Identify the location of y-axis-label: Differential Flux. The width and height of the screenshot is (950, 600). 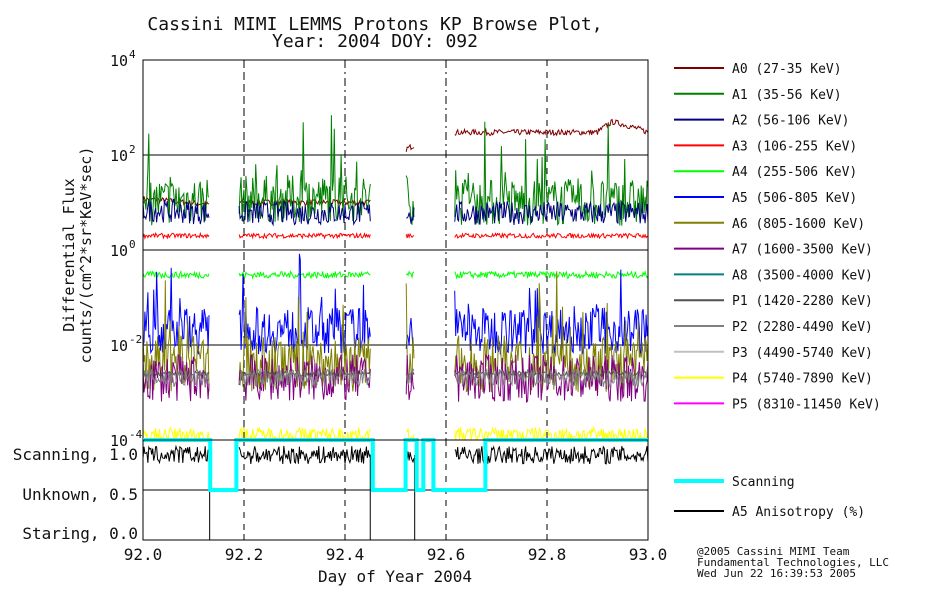
(69, 255).